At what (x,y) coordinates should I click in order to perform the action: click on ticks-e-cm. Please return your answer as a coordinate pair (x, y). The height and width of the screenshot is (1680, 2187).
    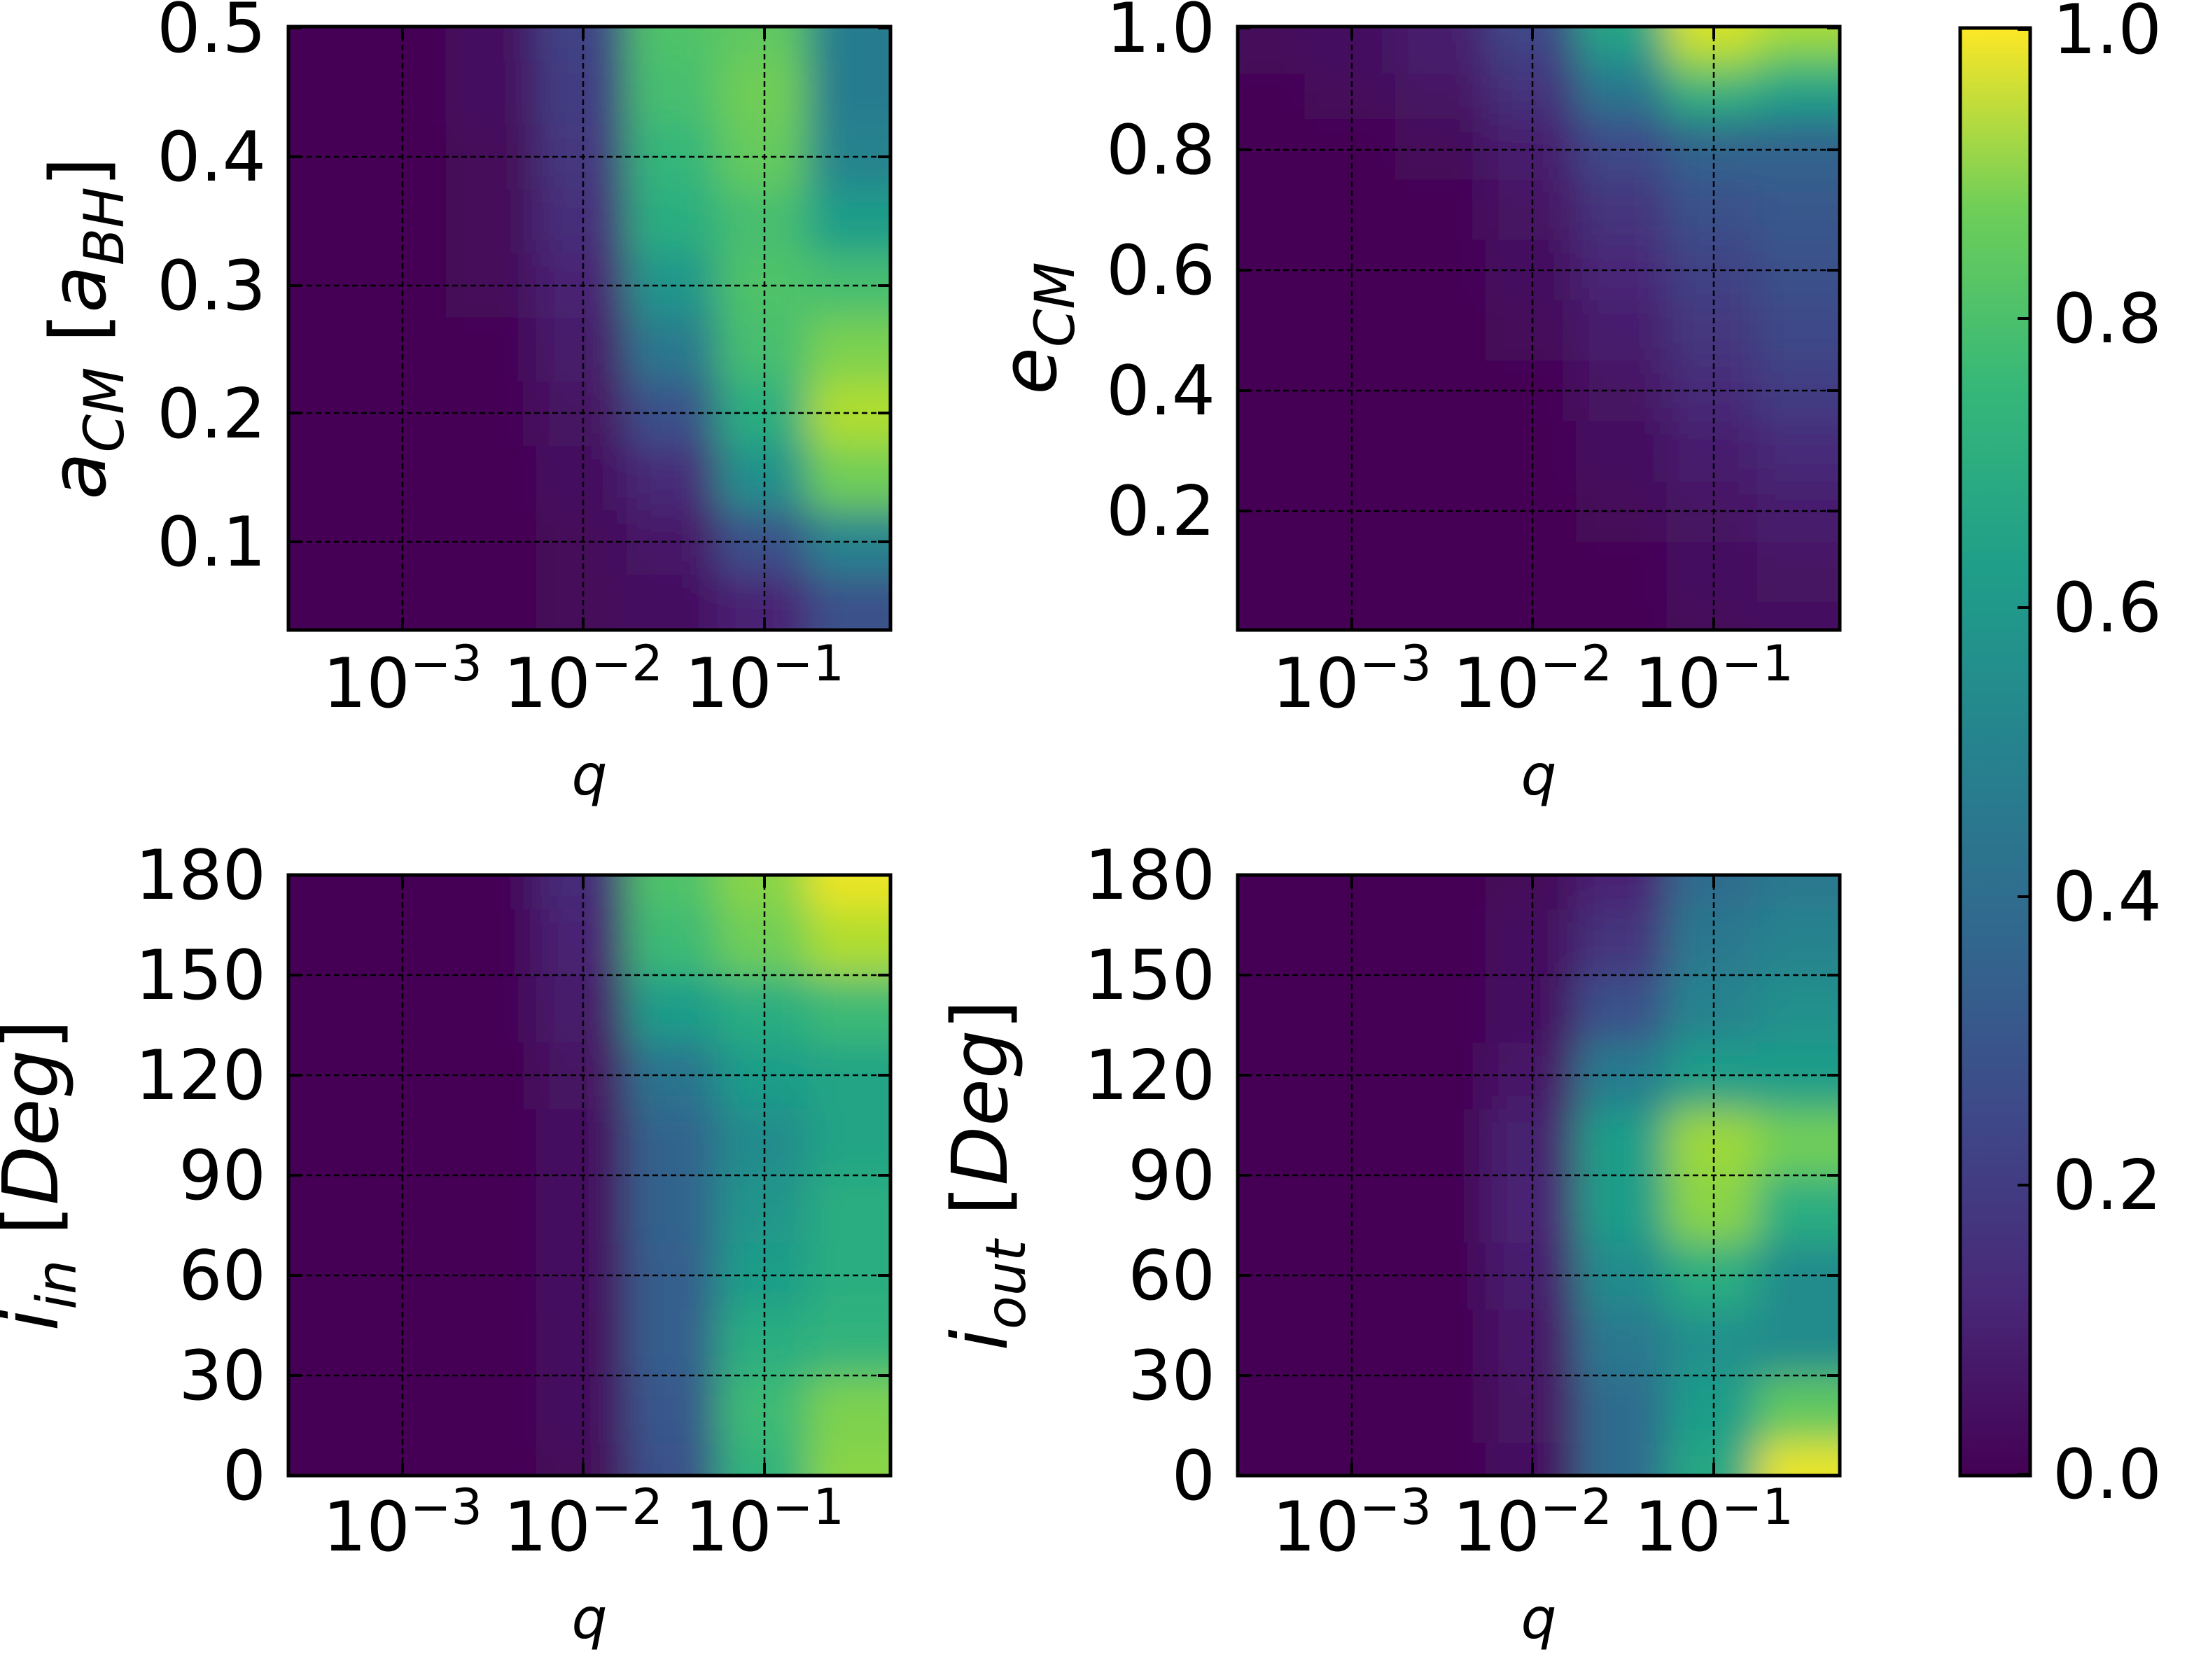
    Looking at the image, I should click on (1539, 328).